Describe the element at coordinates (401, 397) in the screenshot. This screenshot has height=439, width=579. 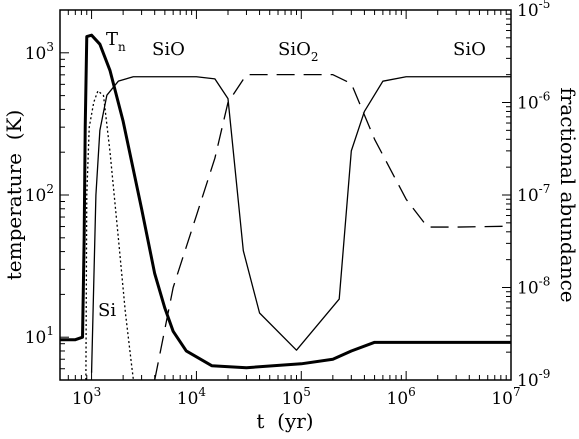
I see `x-tick-label: 10⁶` at that location.